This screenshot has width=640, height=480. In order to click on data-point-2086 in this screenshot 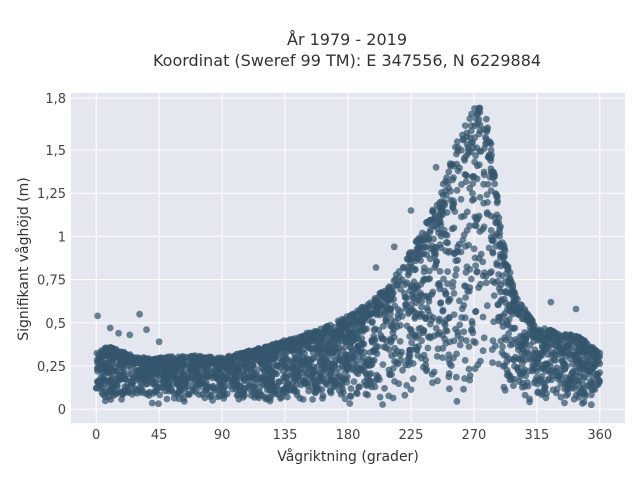, I will do `click(417, 314)`.